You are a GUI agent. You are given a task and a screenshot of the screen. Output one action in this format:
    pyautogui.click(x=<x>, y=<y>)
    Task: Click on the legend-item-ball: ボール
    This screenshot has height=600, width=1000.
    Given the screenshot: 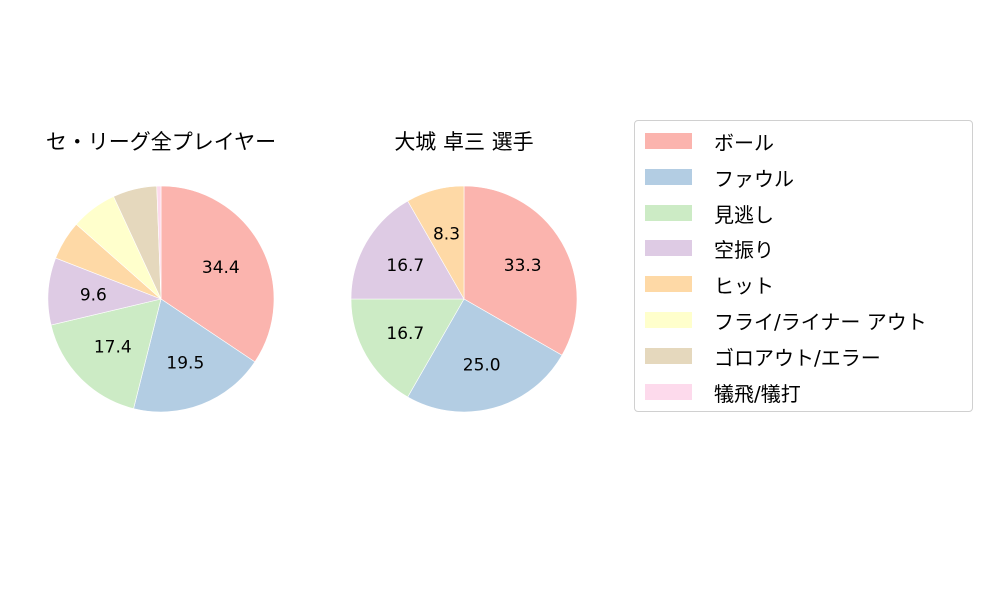 What is the action you would take?
    pyautogui.click(x=709, y=142)
    